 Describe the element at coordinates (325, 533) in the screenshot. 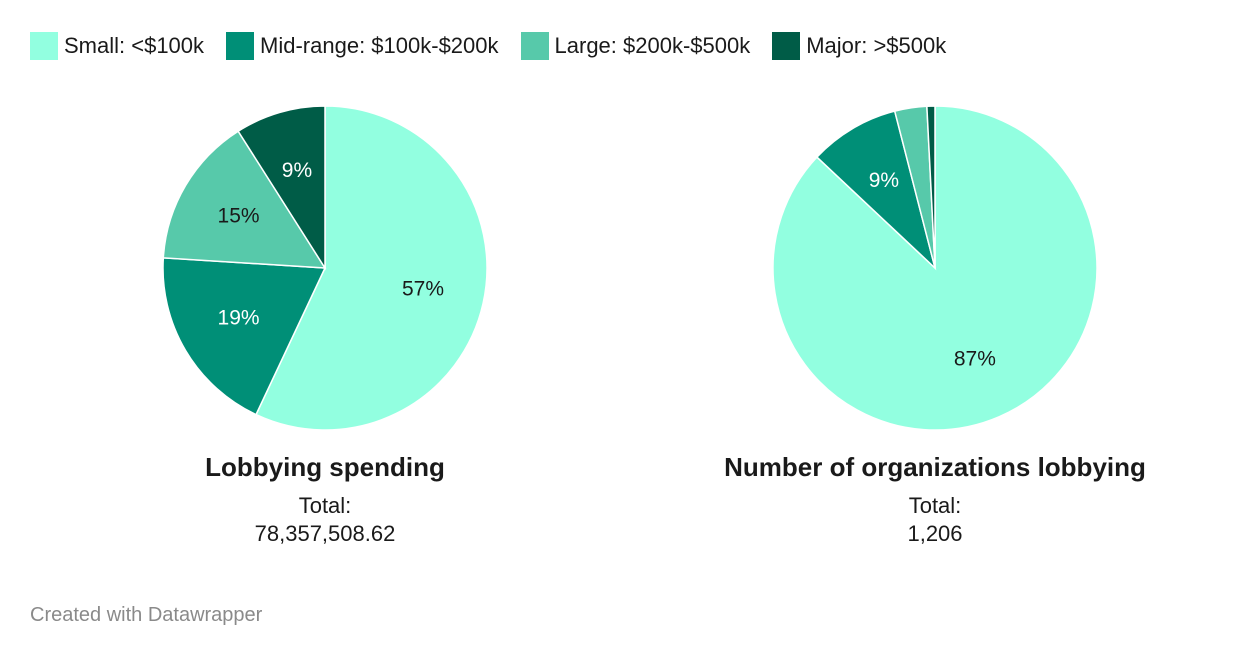

I see `total-value-spending: 78,357,508.62` at that location.